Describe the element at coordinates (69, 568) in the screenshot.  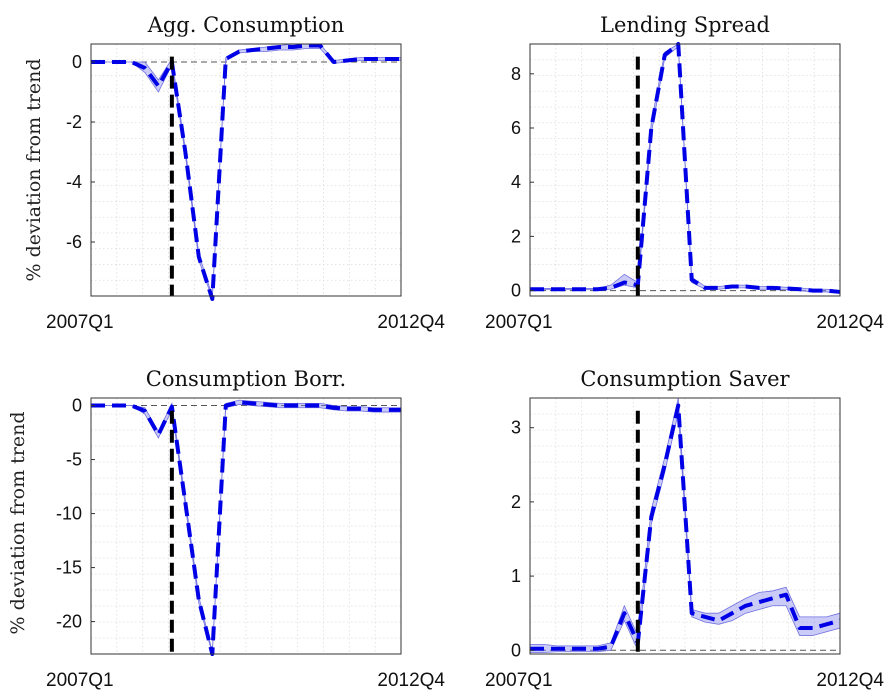
I see `y-tick-label: -15` at that location.